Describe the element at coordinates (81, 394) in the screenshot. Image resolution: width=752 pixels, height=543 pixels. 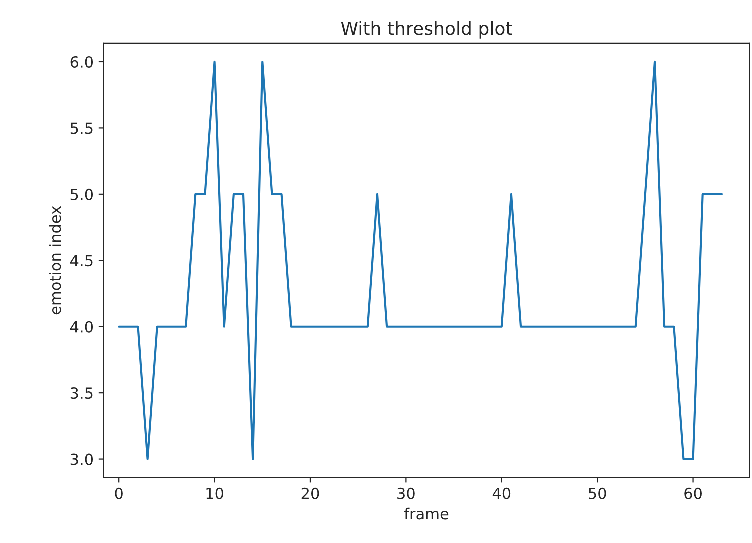
I see `y-tick-label: 3.5` at that location.